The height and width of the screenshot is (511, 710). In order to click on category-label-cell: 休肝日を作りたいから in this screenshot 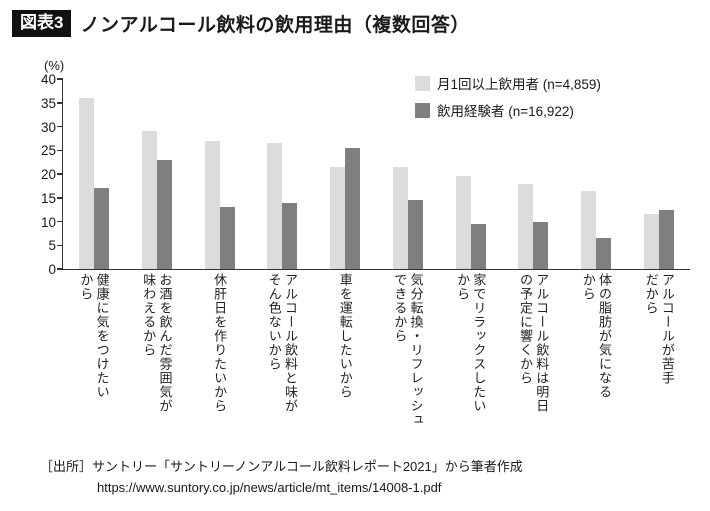, I will do `click(219, 364)`.